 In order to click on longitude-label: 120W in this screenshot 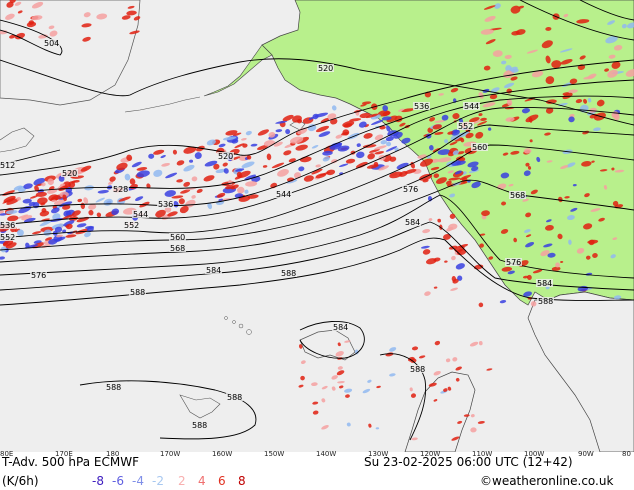, I will do `click(430, 454)`.